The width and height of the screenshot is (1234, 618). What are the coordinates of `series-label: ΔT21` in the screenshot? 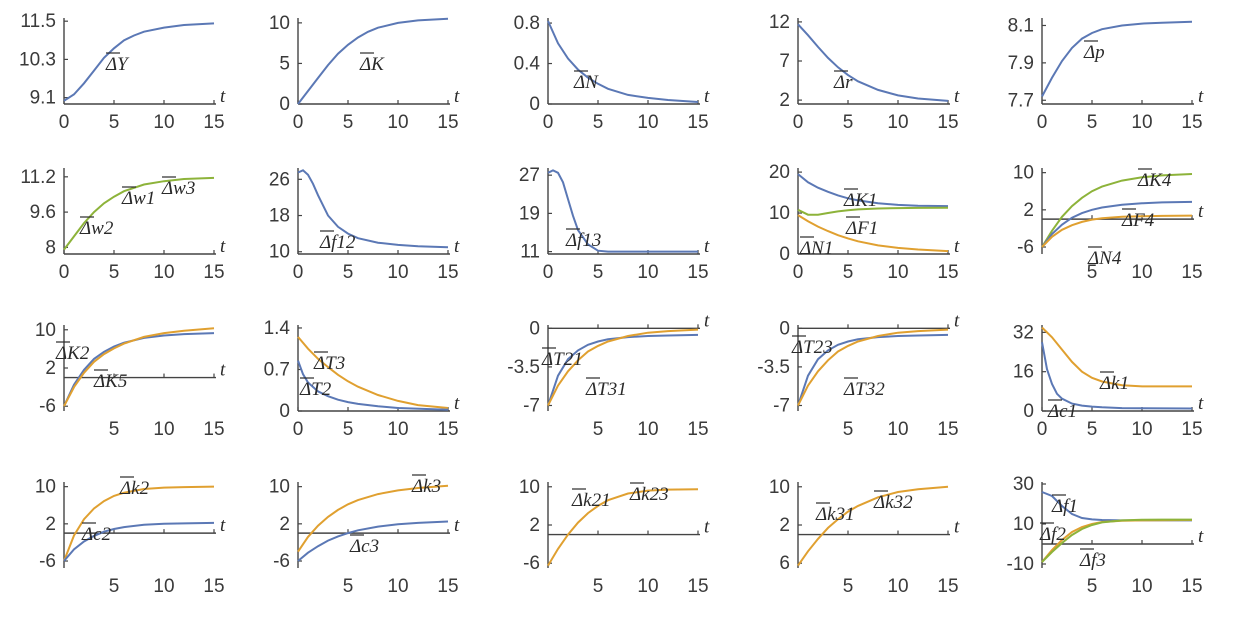 It's located at (562, 359).